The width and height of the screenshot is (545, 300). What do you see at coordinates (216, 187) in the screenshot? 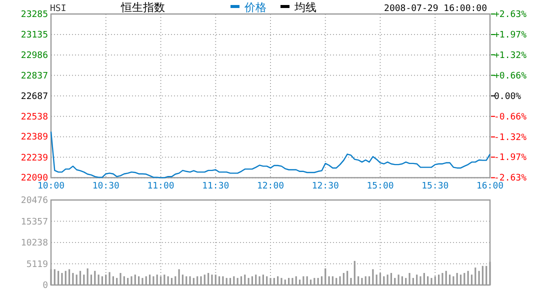
I see `x-tick-label: 11:30` at bounding box center [216, 187].